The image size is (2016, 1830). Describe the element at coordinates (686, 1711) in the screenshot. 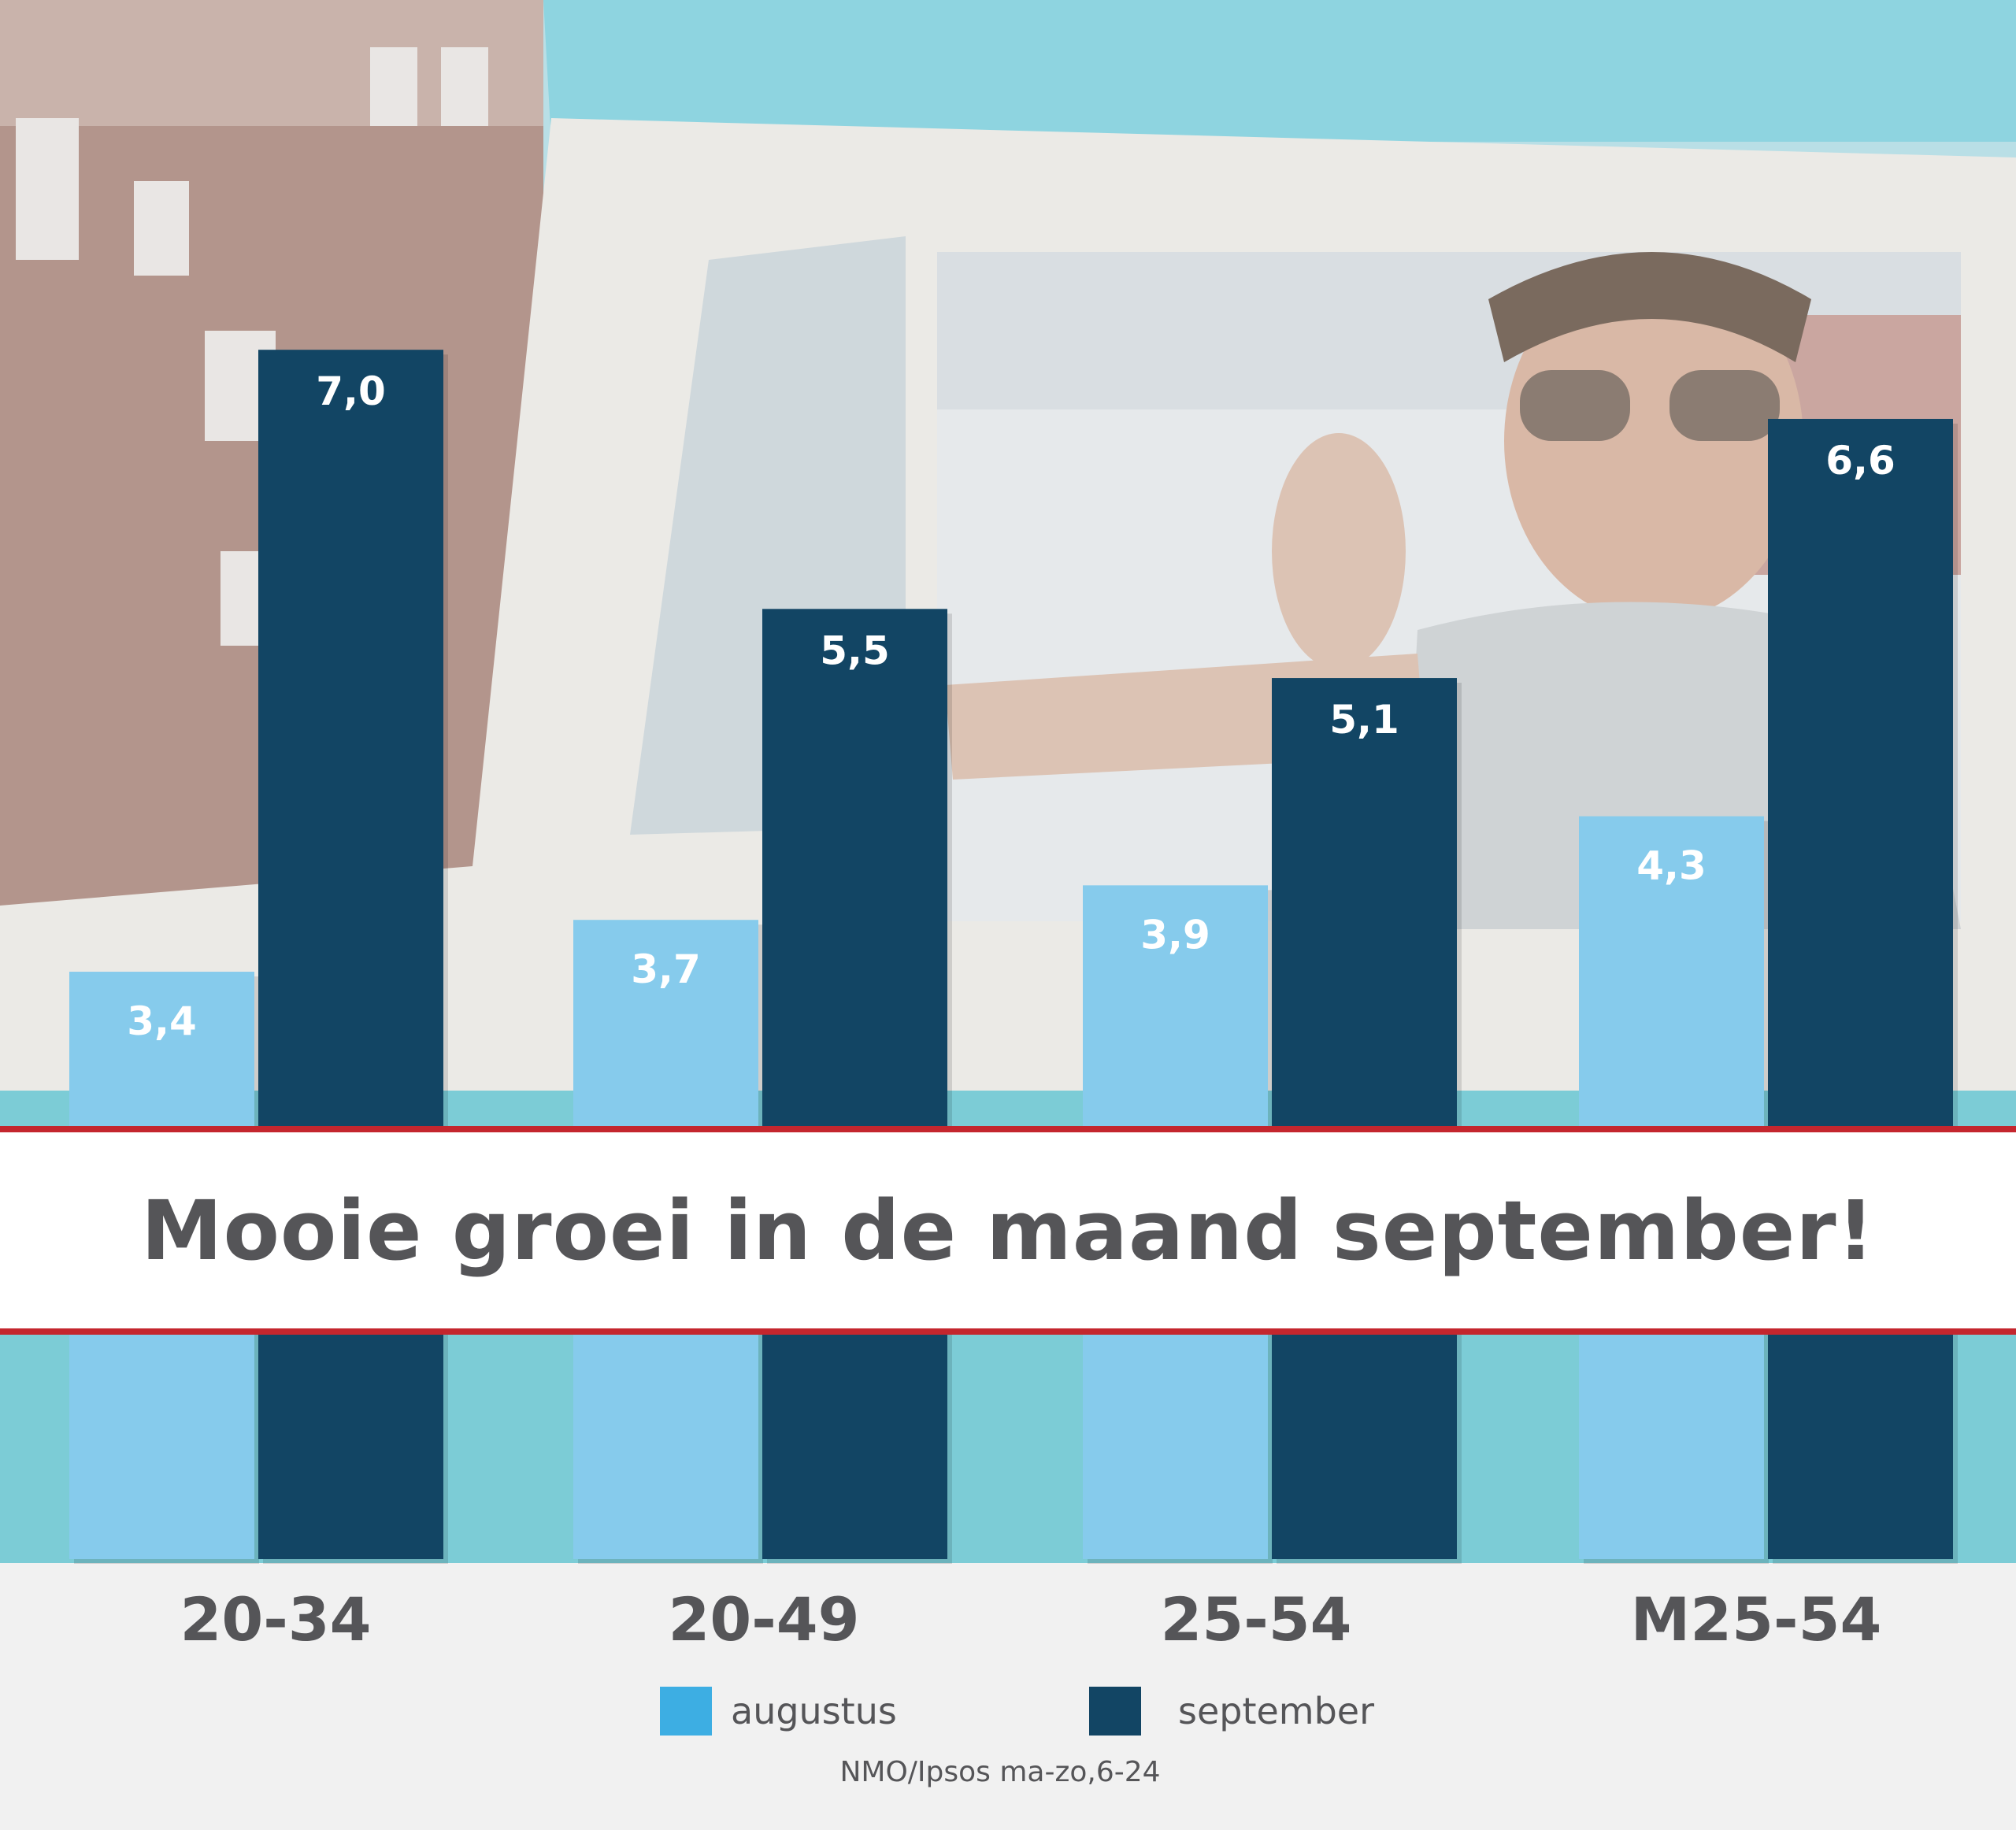

I see `legend-swatch-augustus` at that location.